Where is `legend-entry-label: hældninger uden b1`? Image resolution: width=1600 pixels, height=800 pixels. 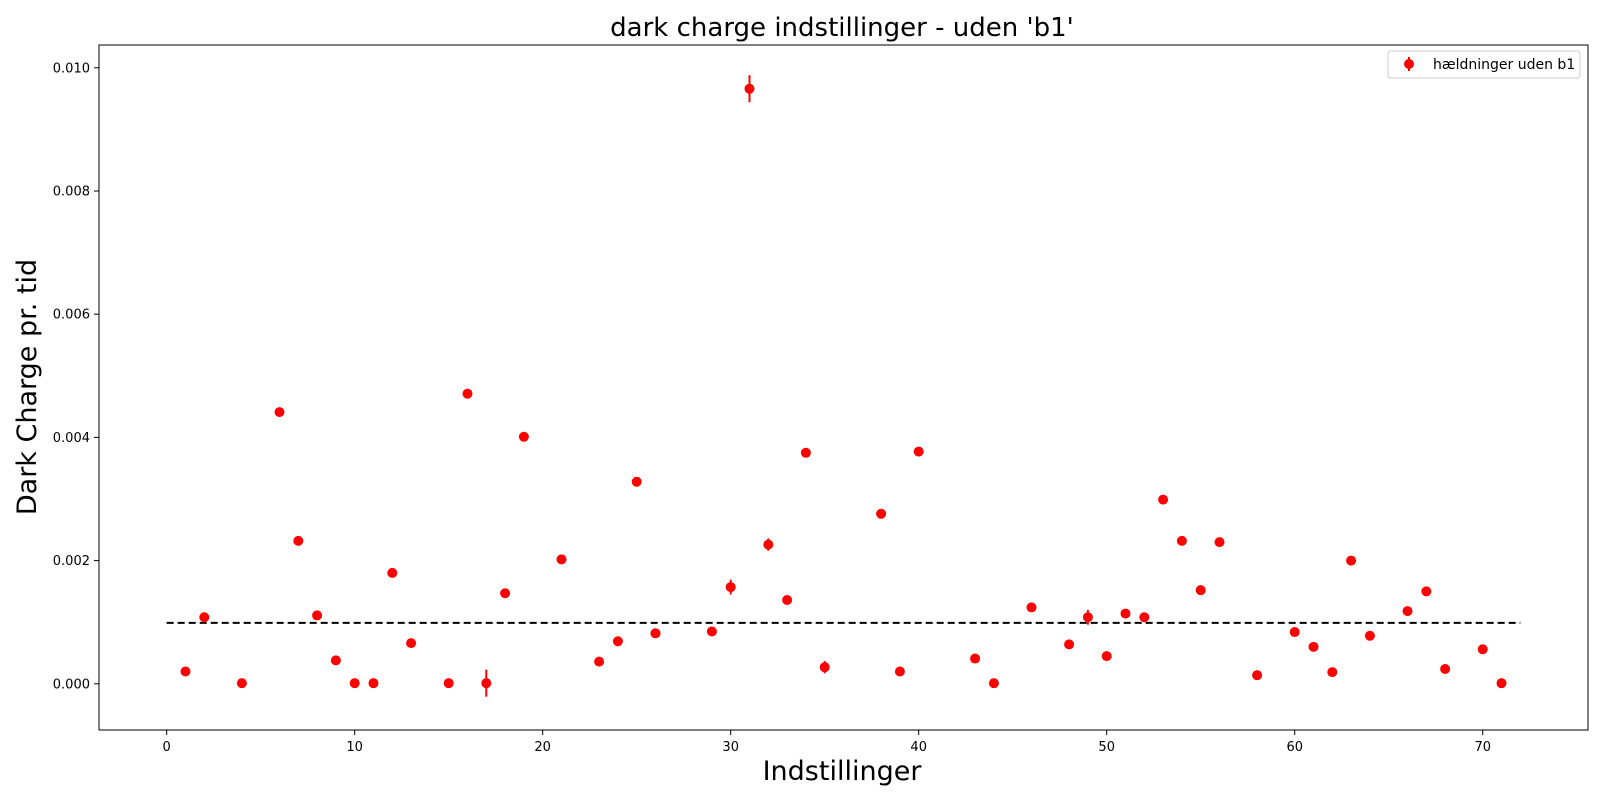 legend-entry-label: hældninger uden b1 is located at coordinates (1504, 65).